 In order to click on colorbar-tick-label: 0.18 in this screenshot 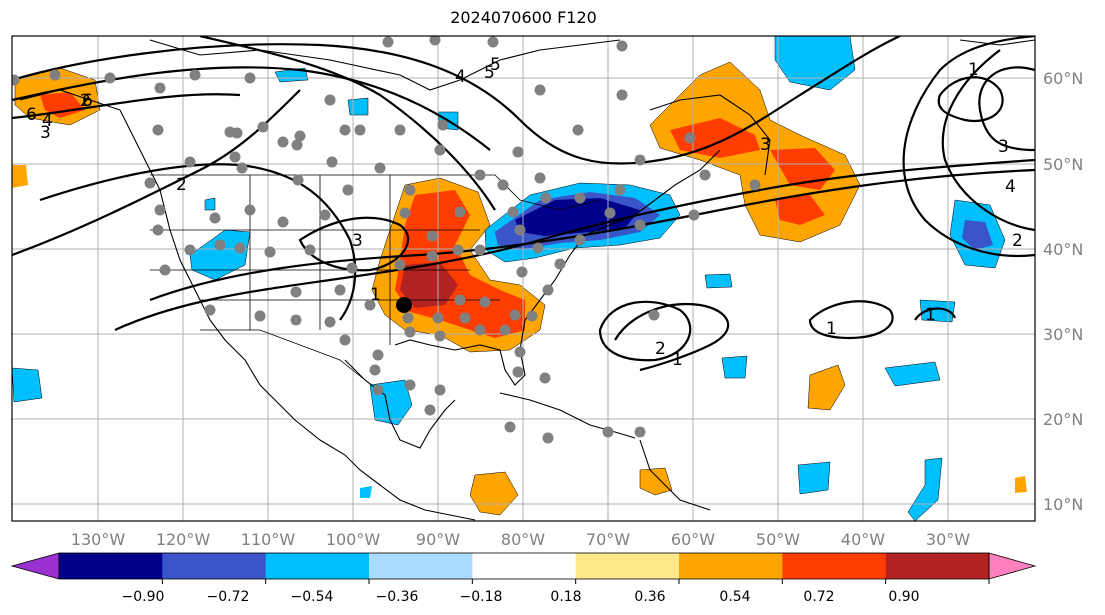, I will do `click(565, 597)`.